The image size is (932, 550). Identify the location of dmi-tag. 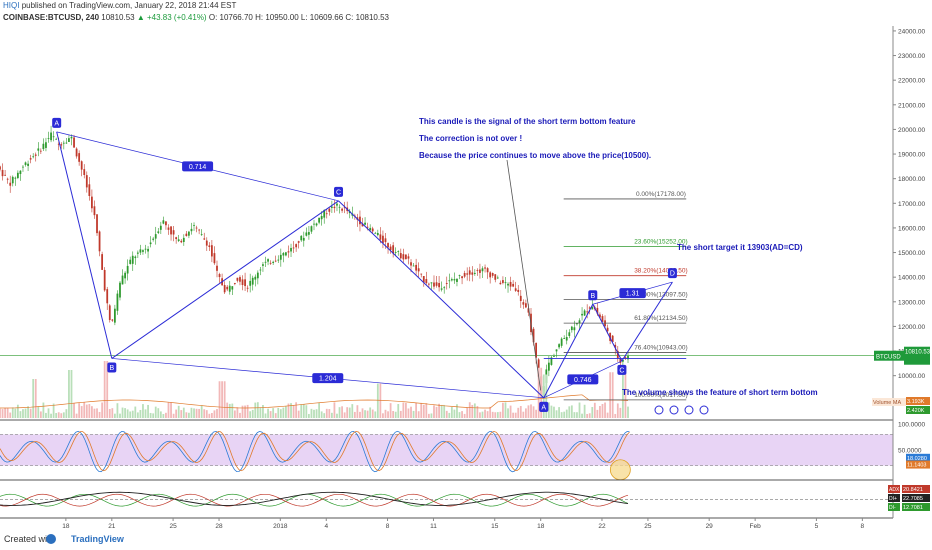
(916, 507).